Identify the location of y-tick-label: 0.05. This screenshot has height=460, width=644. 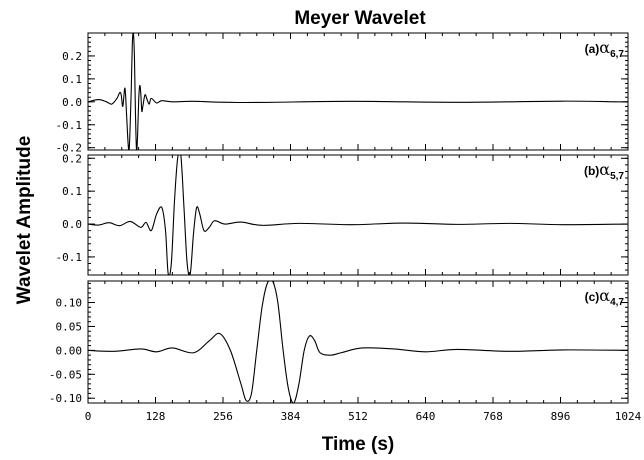
(69, 326).